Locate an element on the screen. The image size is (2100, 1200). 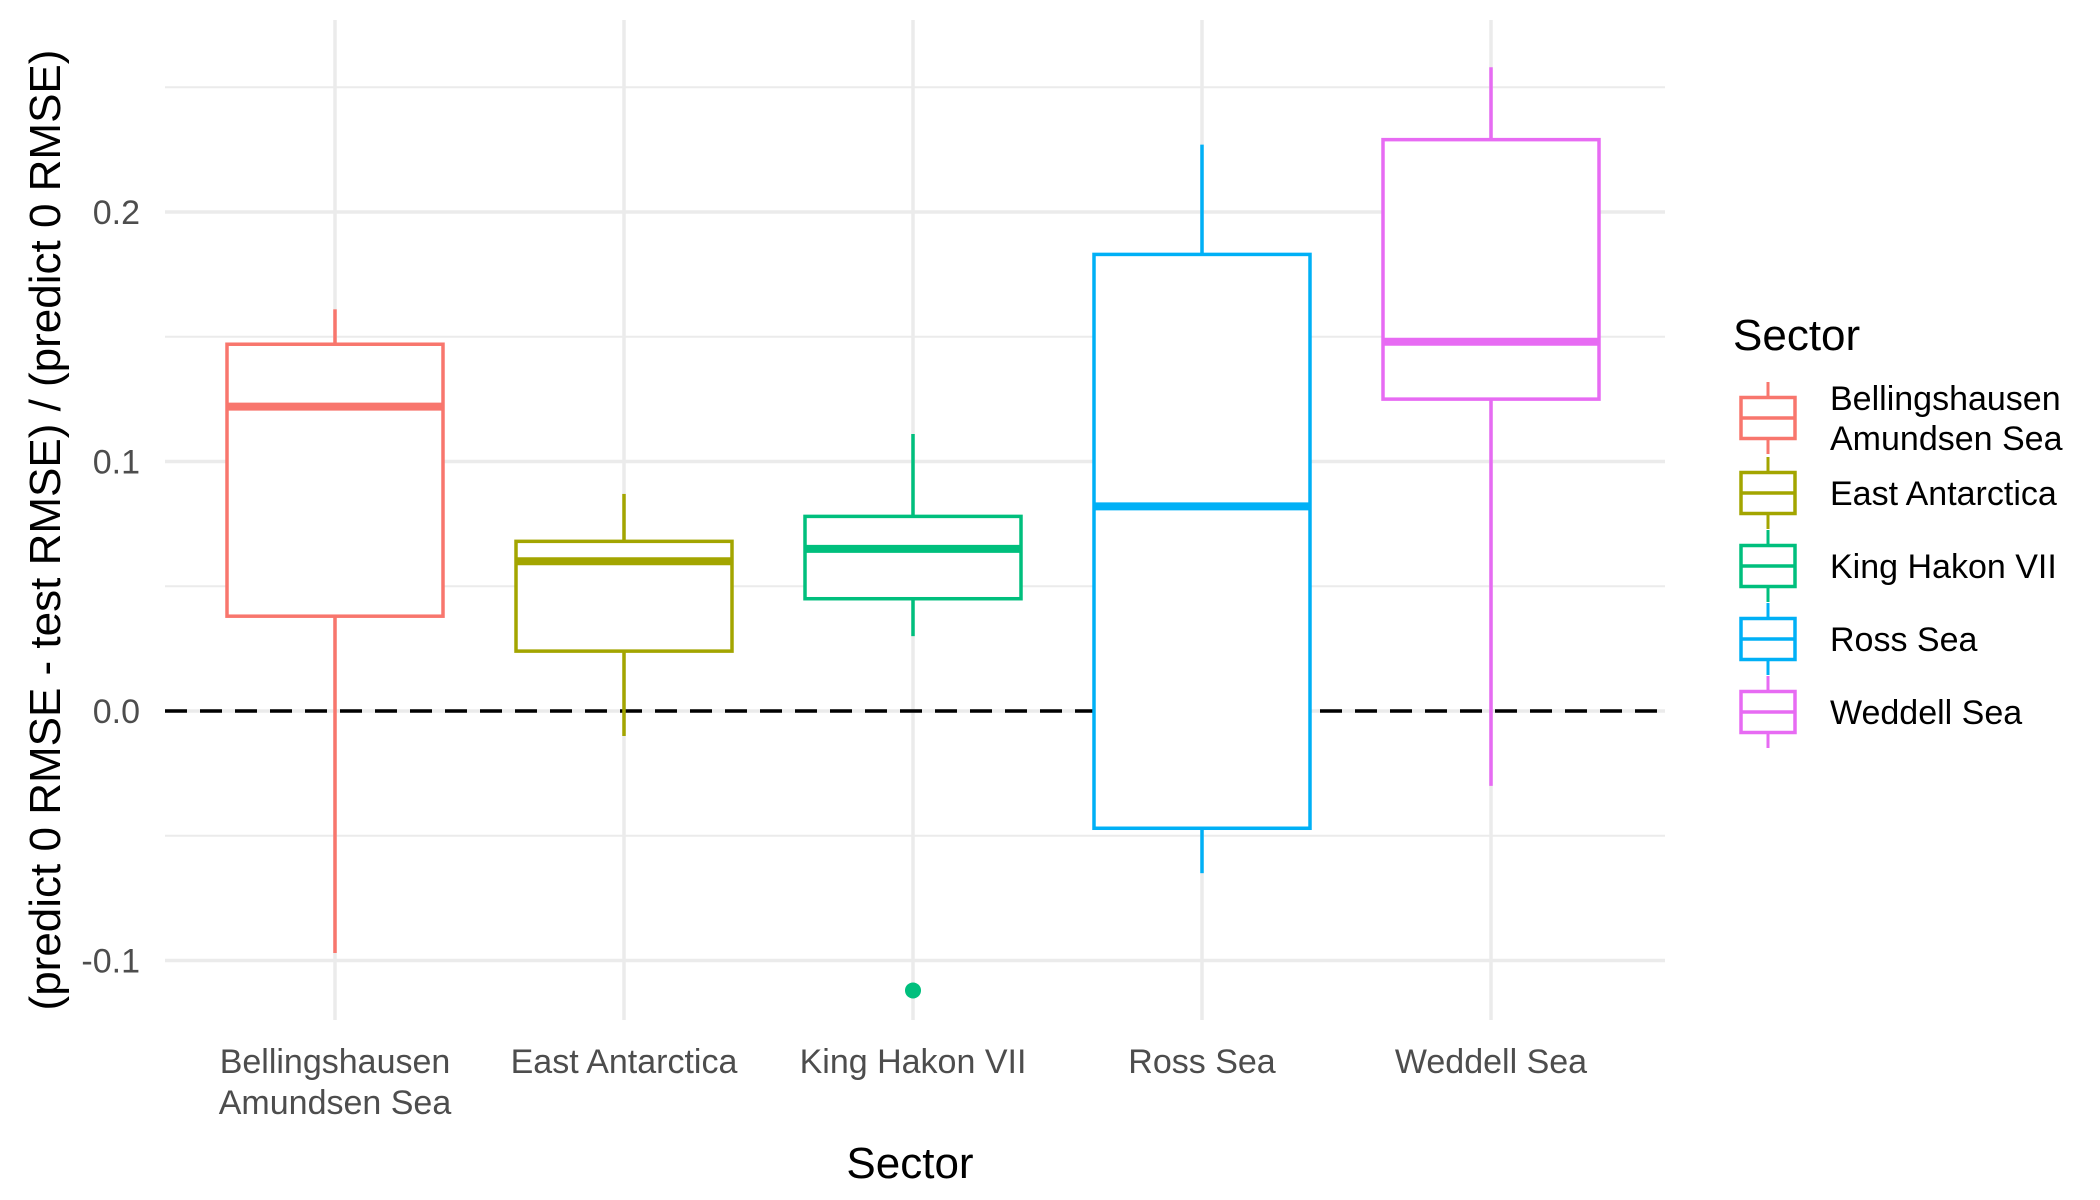
x-tick-label: King Hakon VII is located at coordinates (913, 1062).